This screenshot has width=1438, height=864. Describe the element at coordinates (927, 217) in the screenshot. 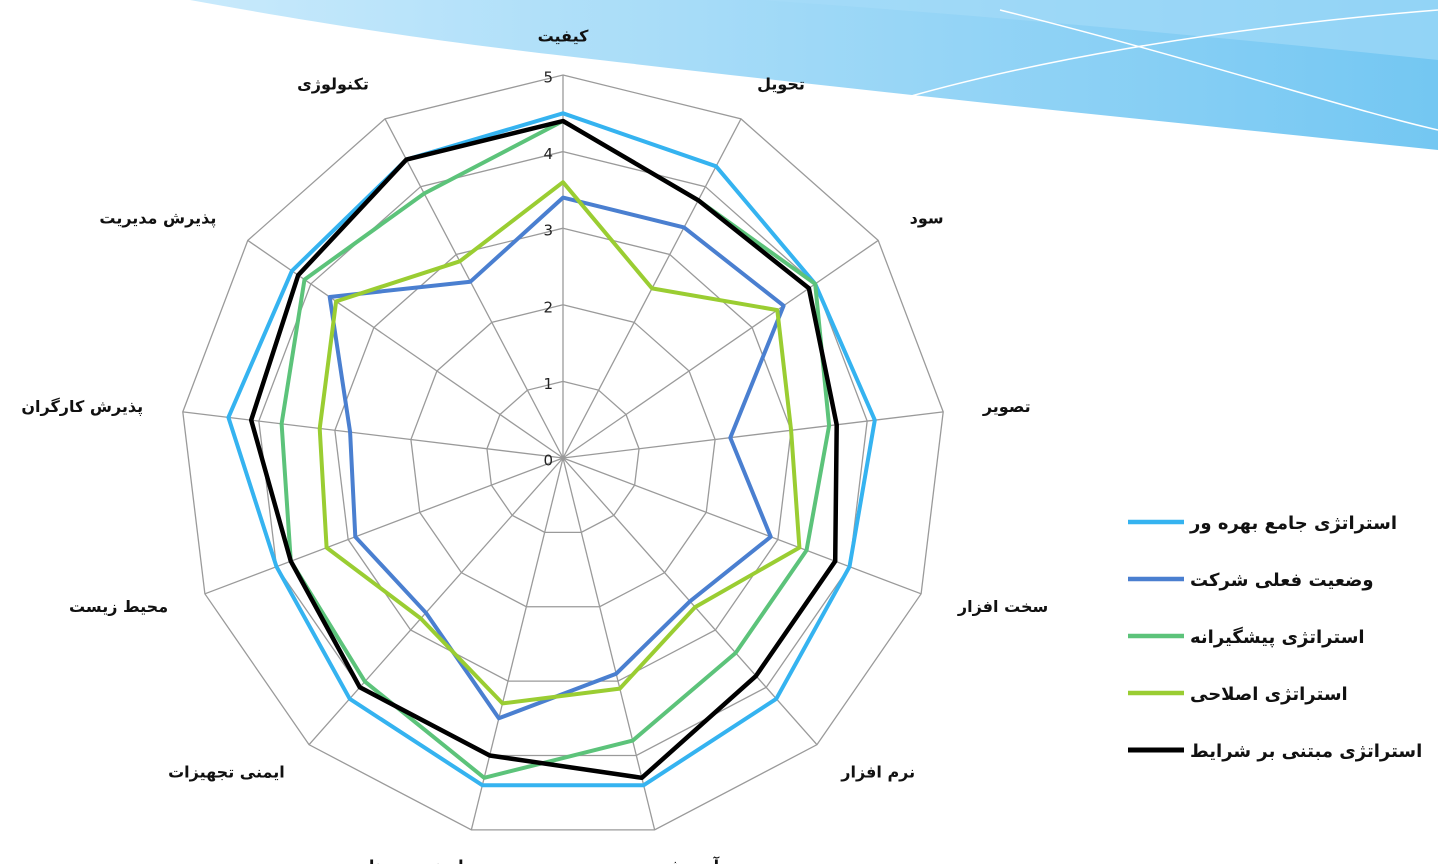

I see `category-label: سود` at that location.